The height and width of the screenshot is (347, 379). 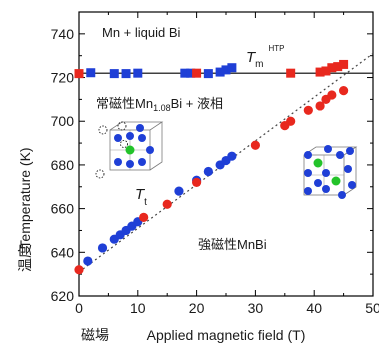 I want to click on y-axis-title-prefix: 温度, so click(x=25, y=258).